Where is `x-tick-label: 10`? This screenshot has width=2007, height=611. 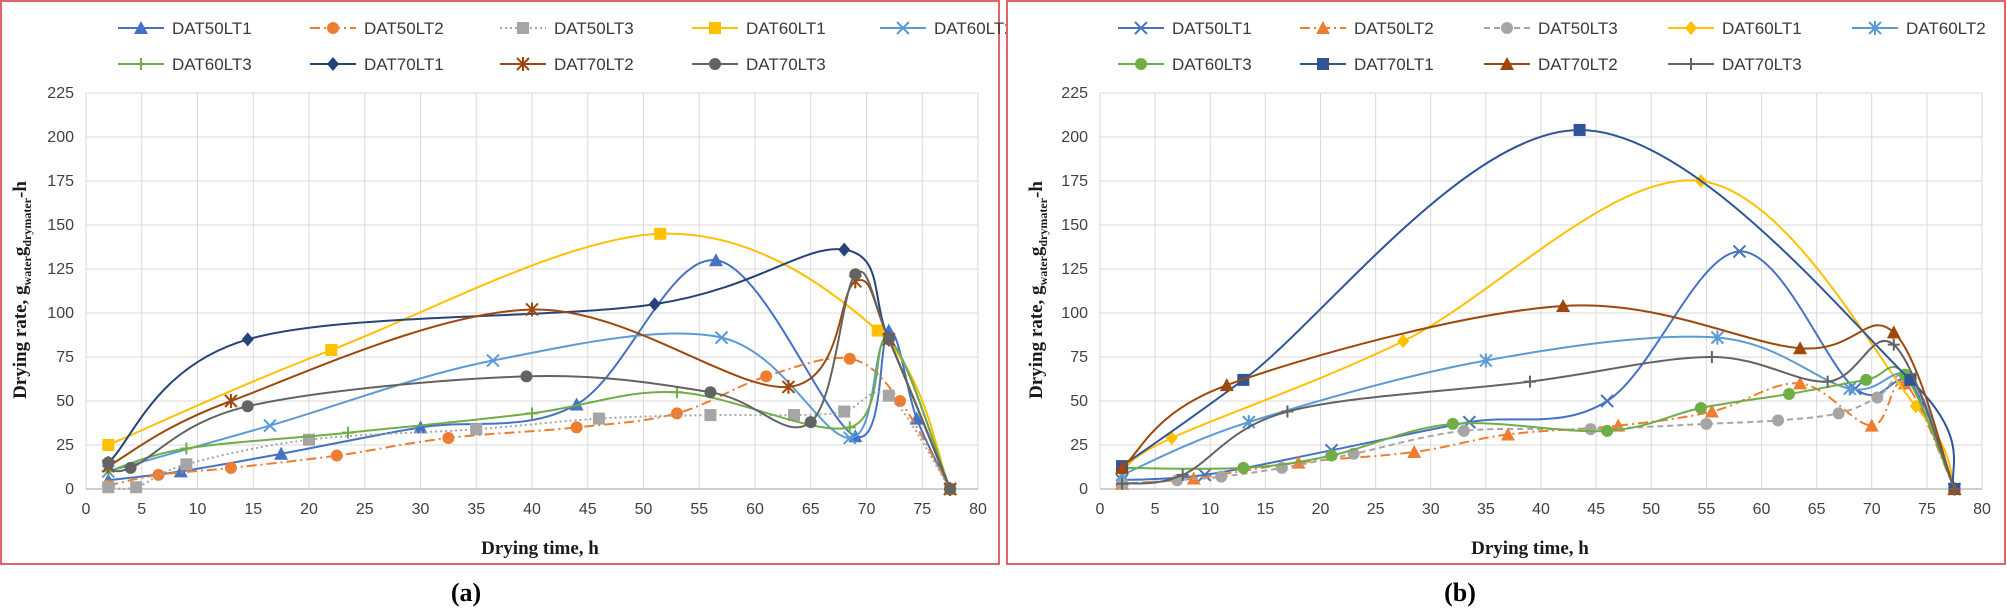
x-tick-label: 10 is located at coordinates (1210, 509).